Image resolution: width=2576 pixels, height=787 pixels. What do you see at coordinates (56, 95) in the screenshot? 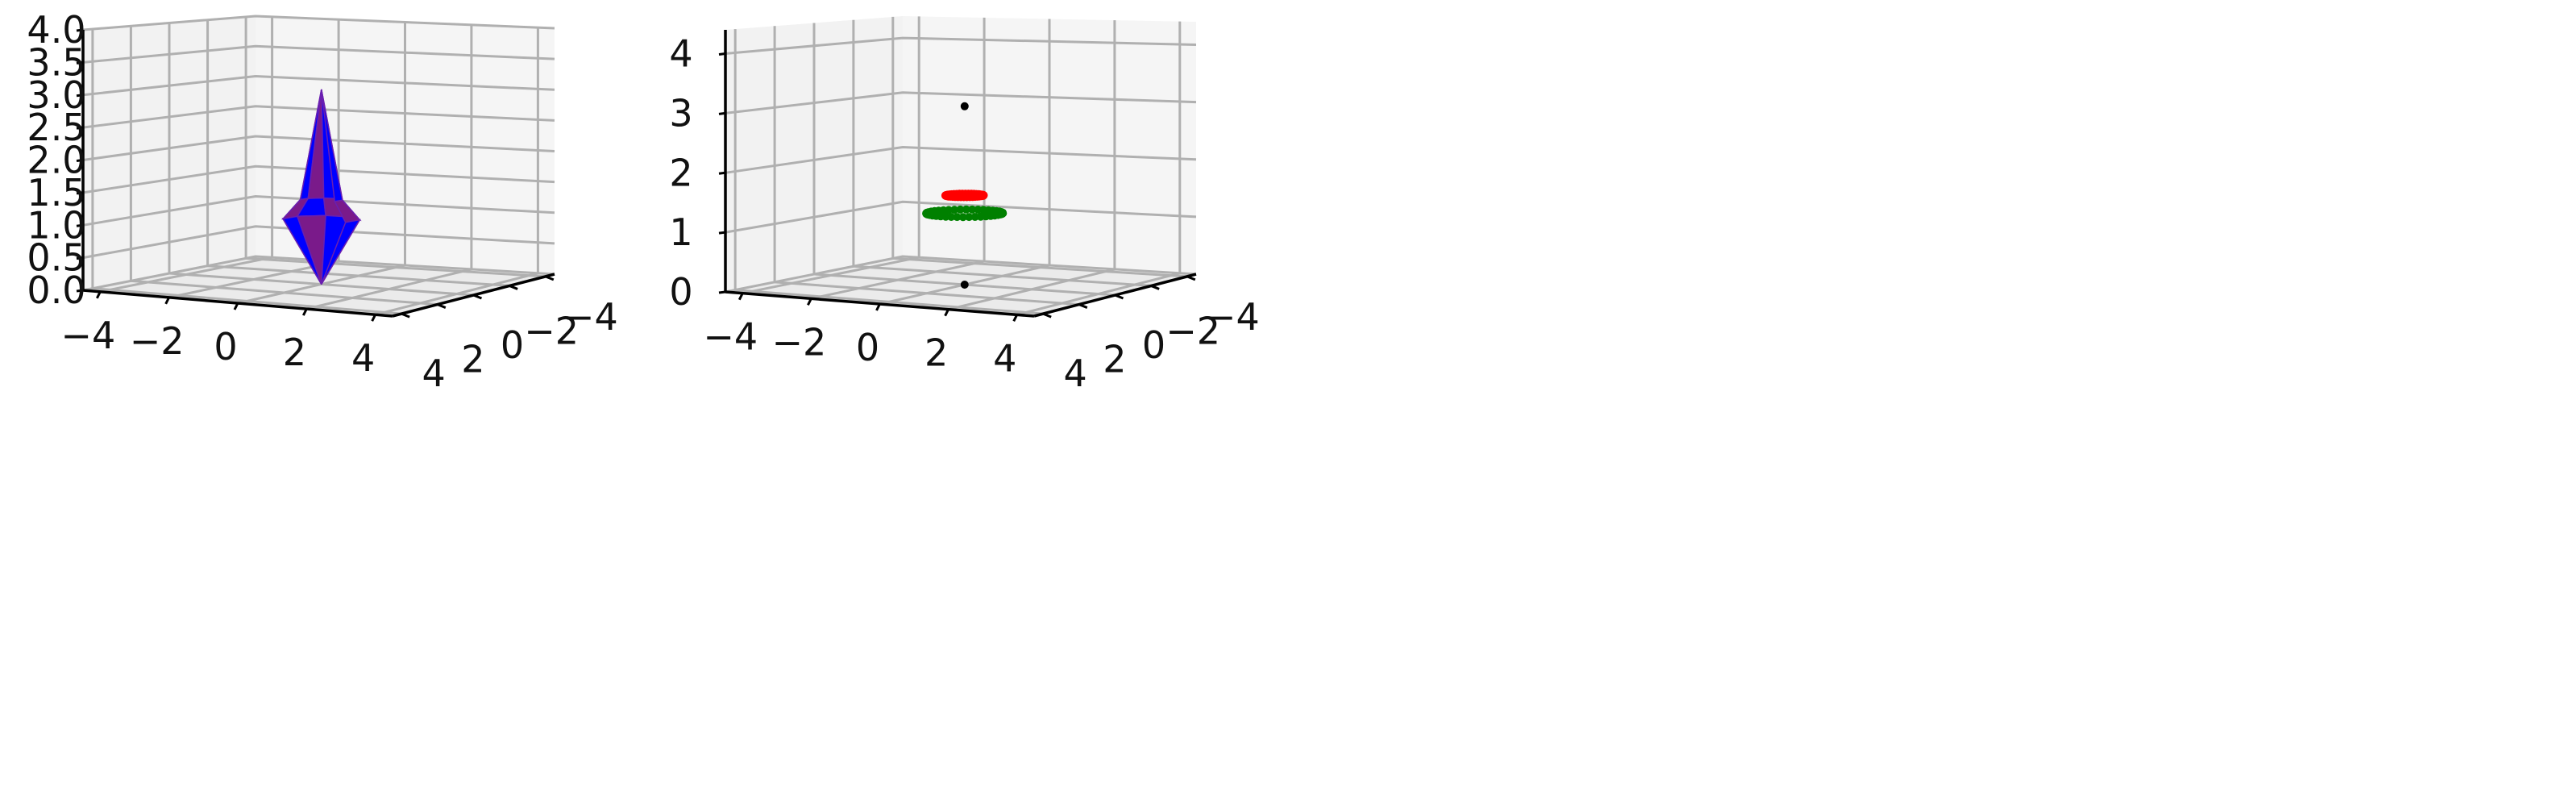
I see `z-tick-label: 3.0` at bounding box center [56, 95].